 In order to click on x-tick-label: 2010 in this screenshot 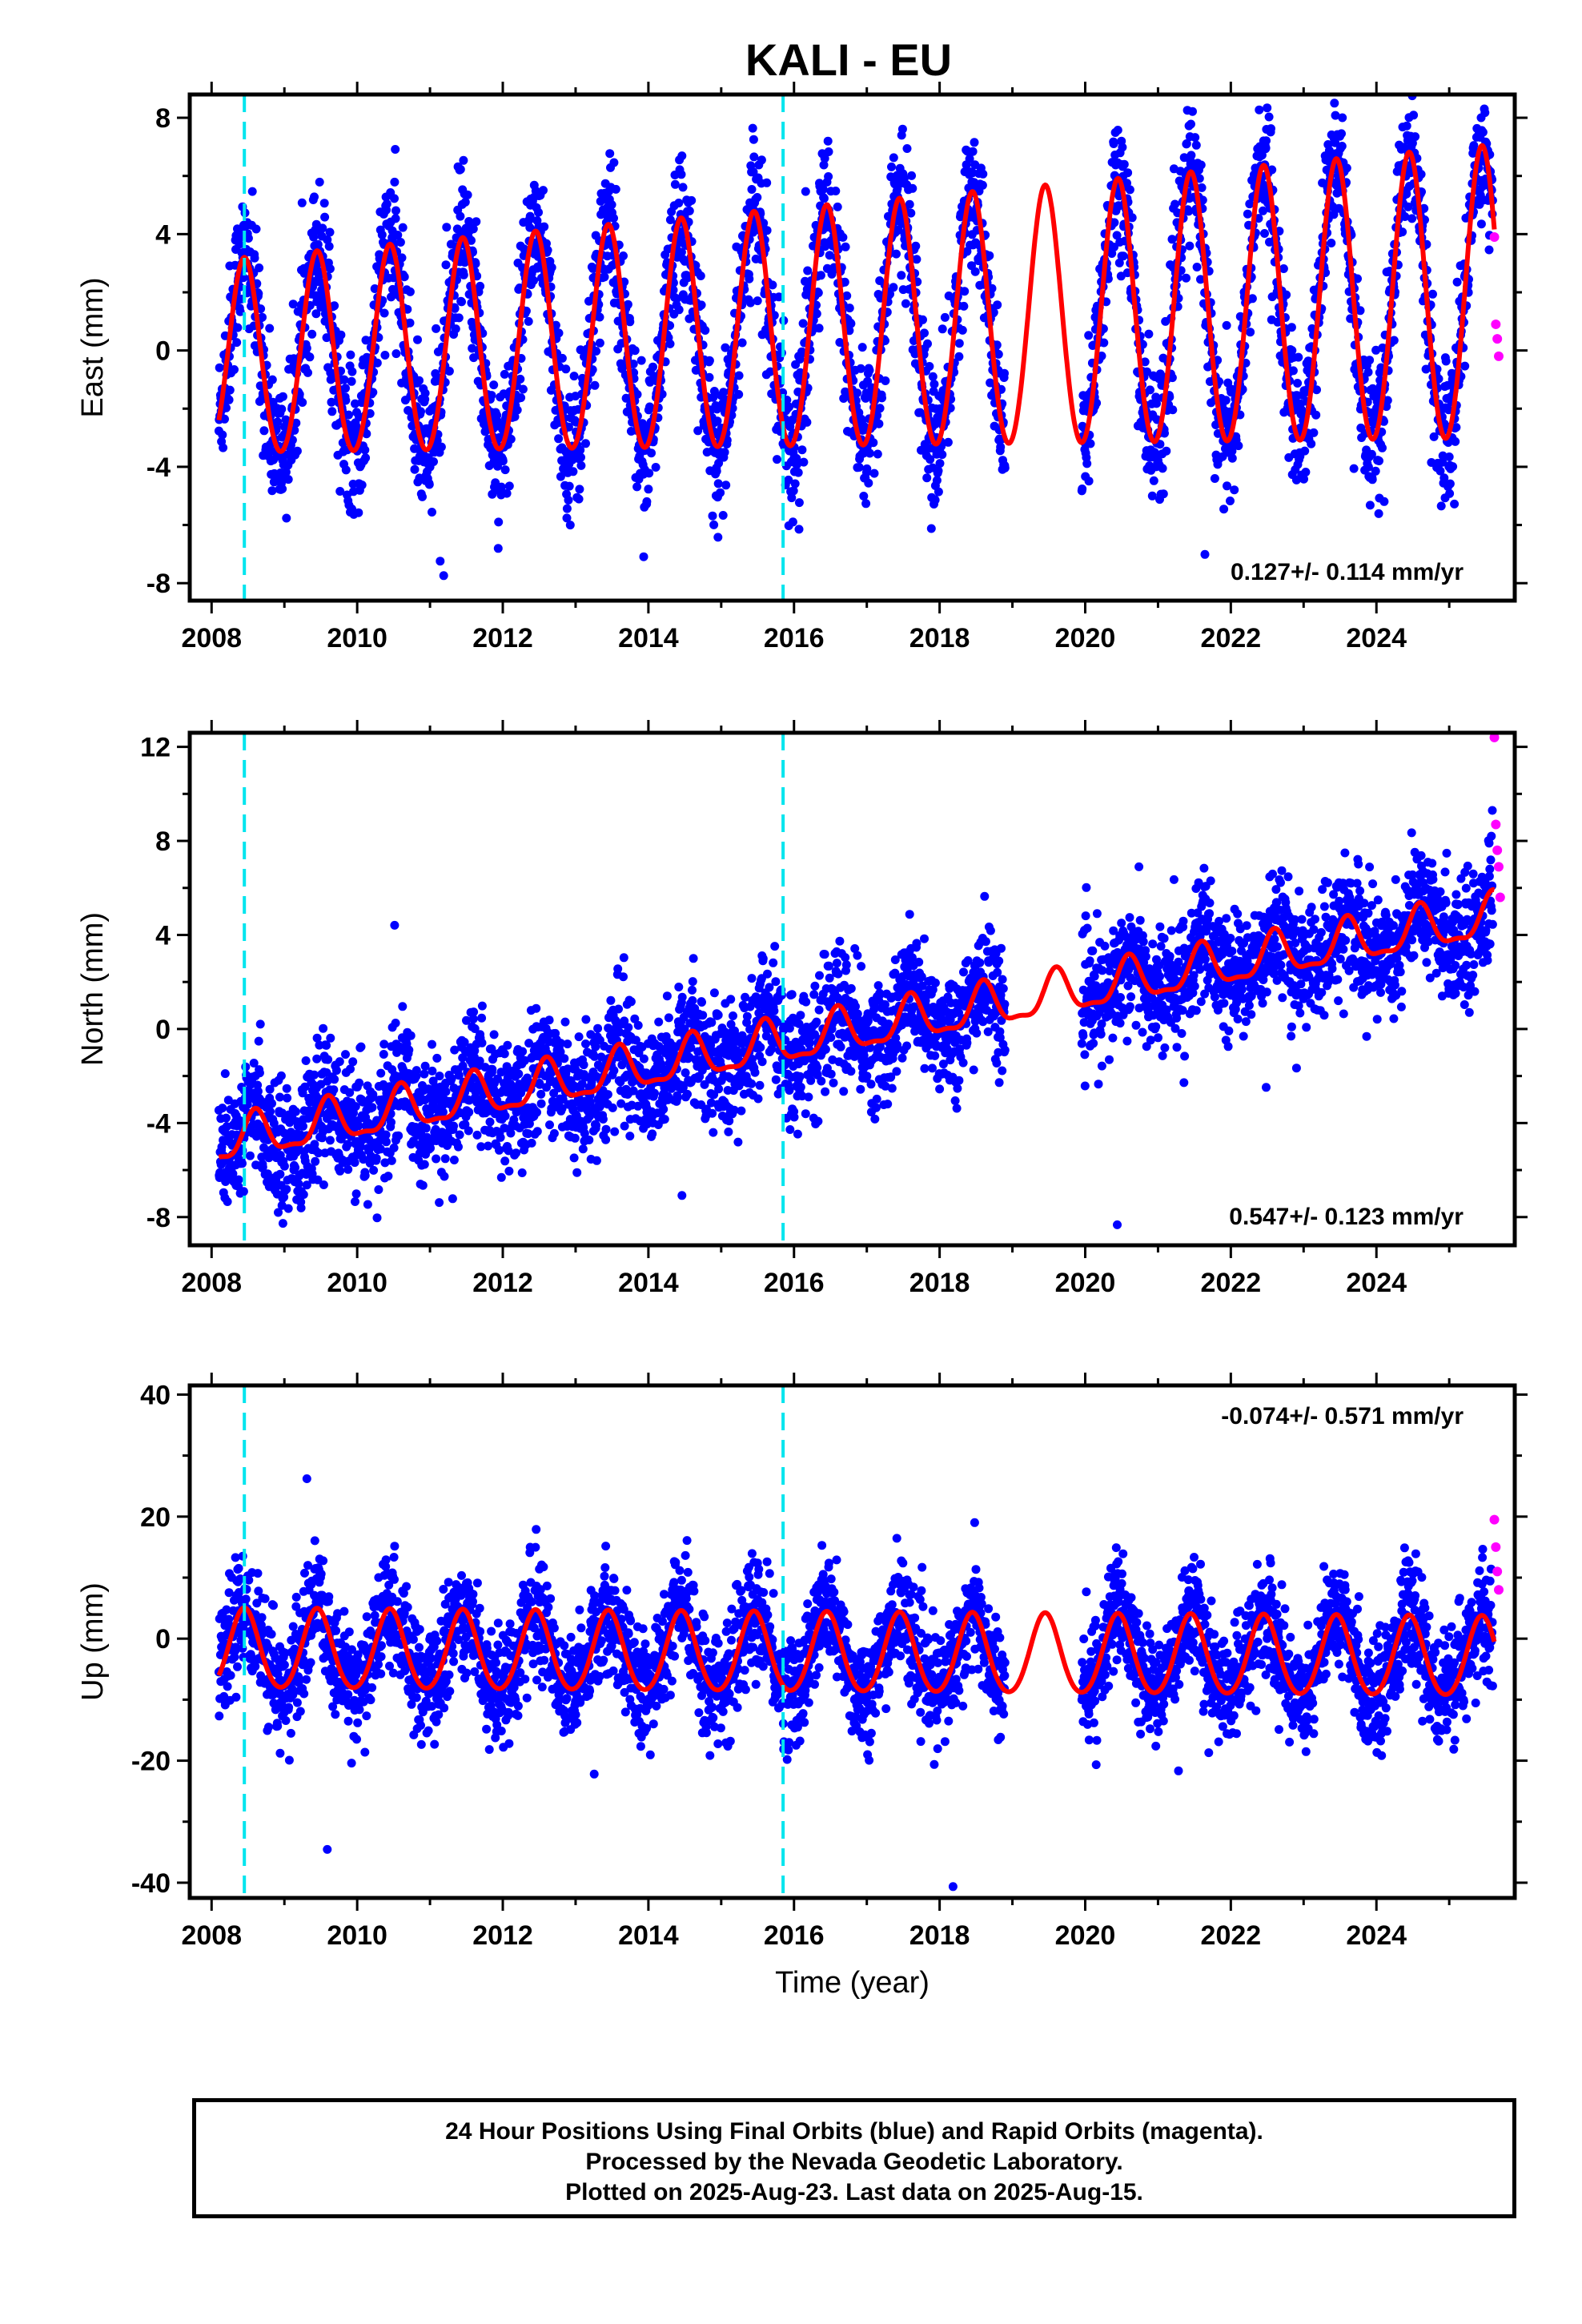, I will do `click(357, 638)`.